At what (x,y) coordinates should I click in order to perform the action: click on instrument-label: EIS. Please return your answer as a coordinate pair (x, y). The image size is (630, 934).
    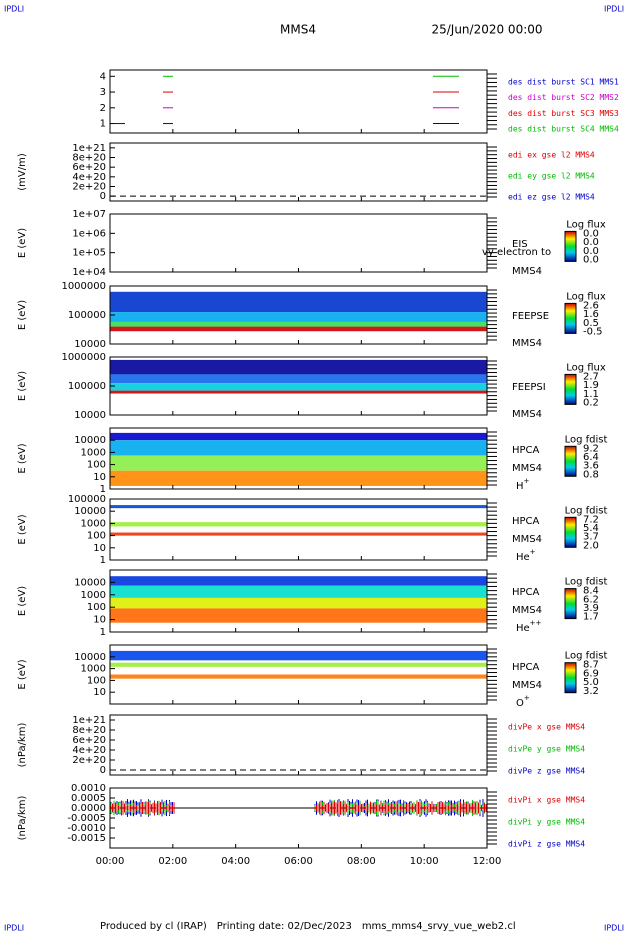
    Looking at the image, I should click on (520, 244).